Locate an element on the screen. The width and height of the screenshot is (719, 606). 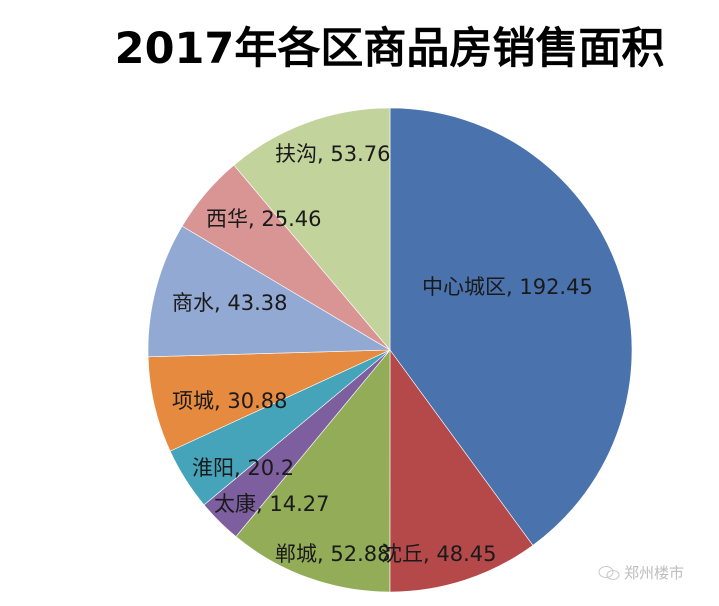
data-label: 太康, 14.27 is located at coordinates (272, 504).